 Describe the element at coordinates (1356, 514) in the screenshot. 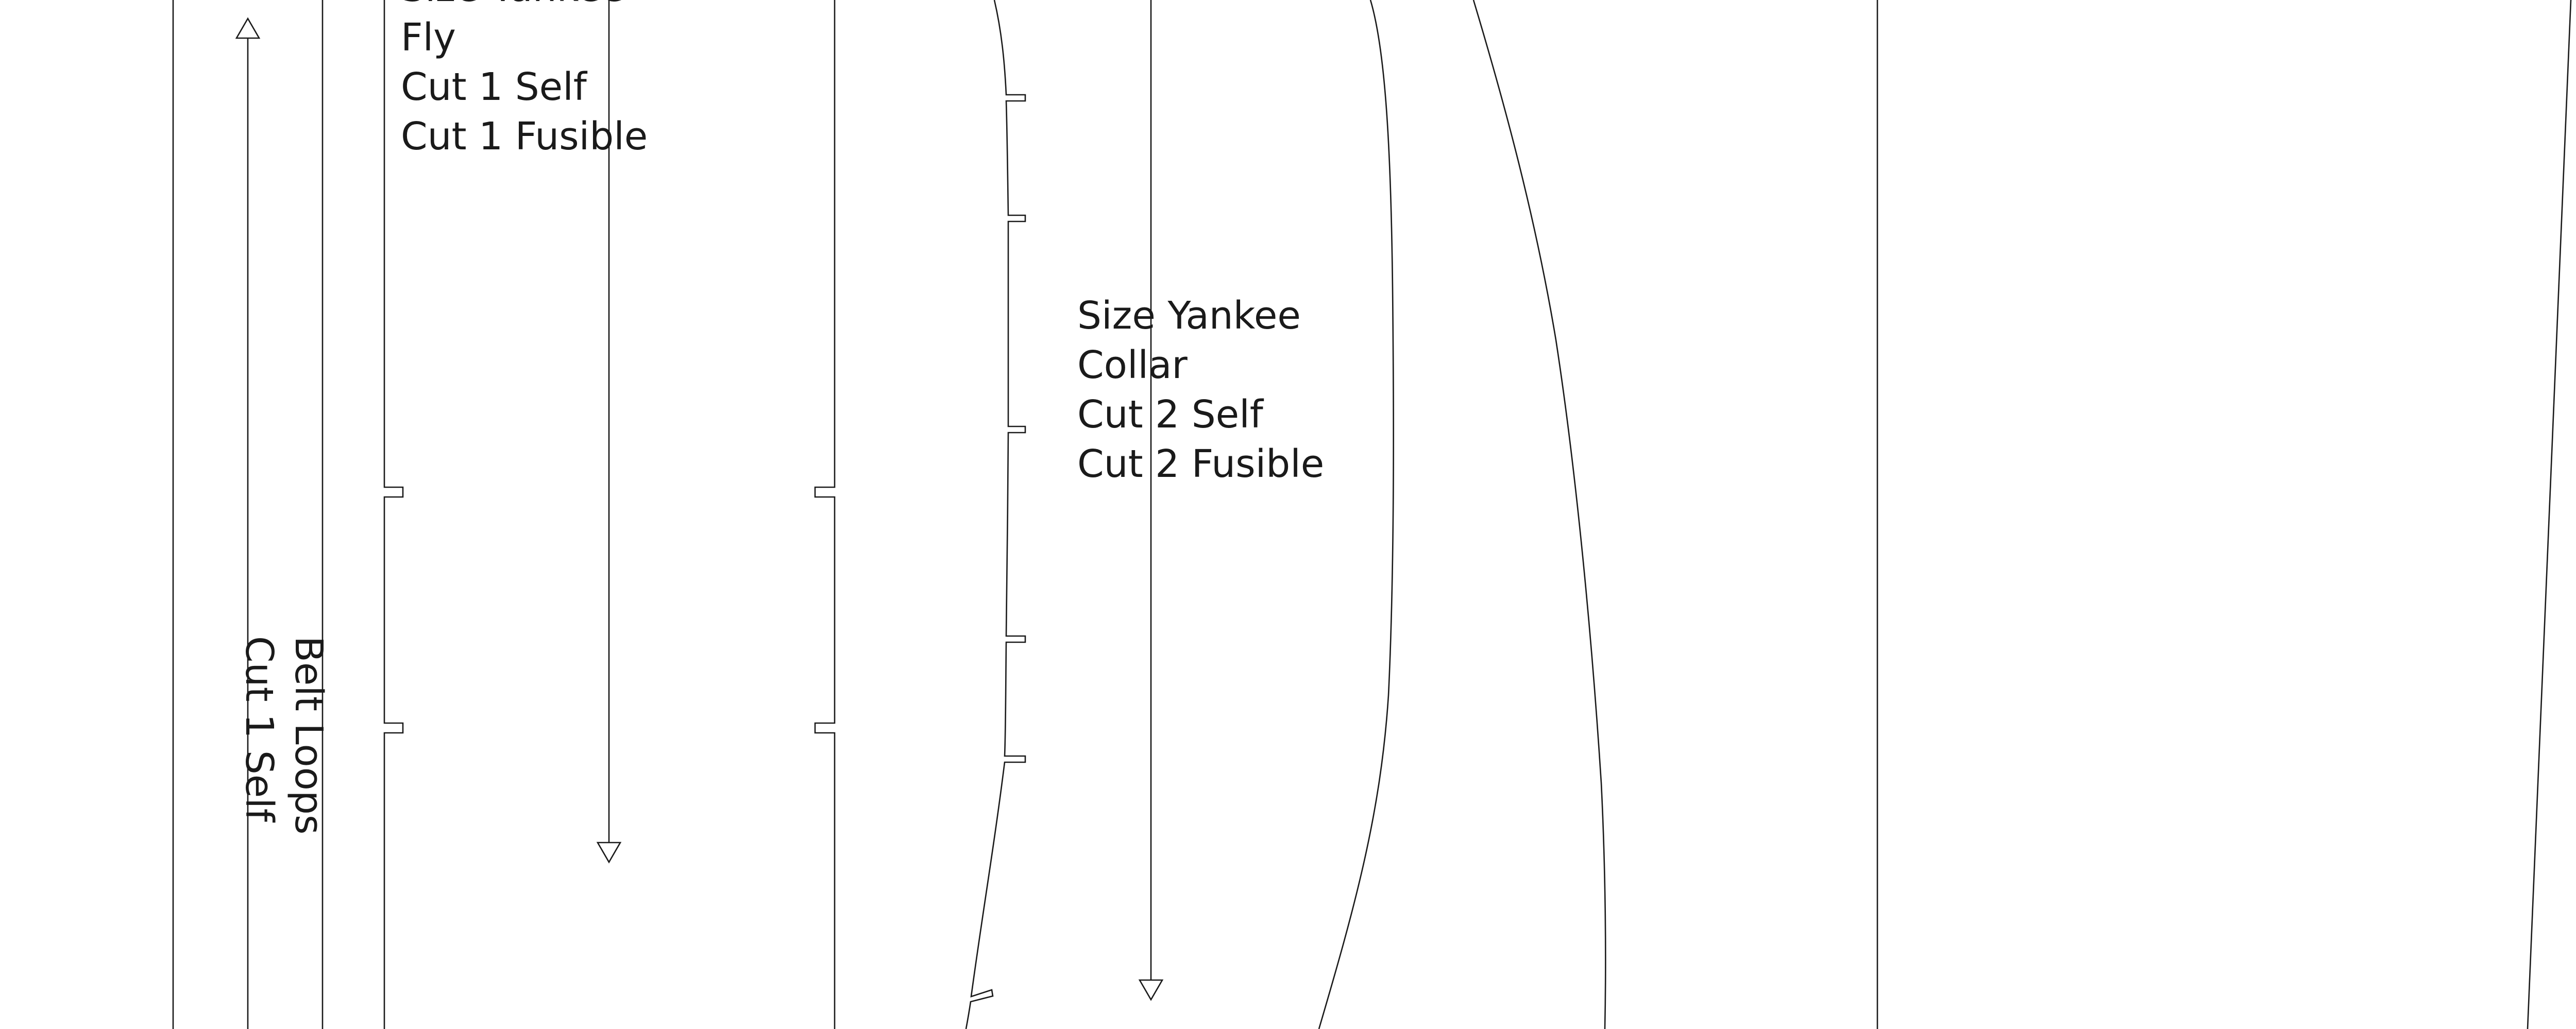

I see `collar-inner-curve` at that location.